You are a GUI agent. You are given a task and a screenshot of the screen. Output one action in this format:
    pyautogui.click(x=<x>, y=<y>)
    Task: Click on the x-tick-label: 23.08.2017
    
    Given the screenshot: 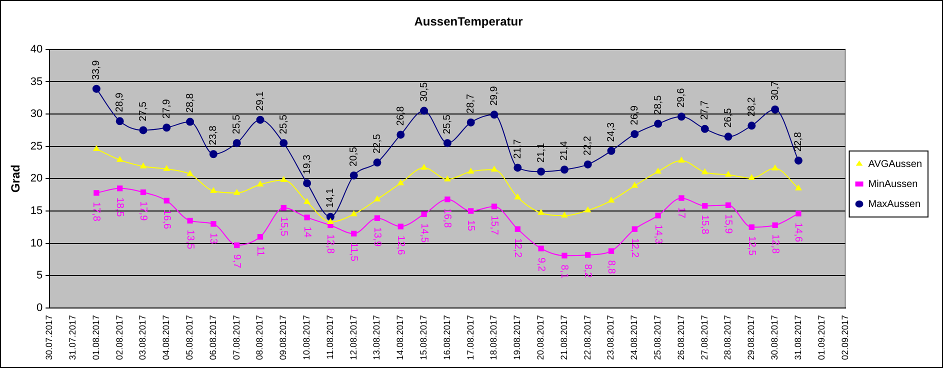 What is the action you would take?
    pyautogui.click(x=611, y=337)
    